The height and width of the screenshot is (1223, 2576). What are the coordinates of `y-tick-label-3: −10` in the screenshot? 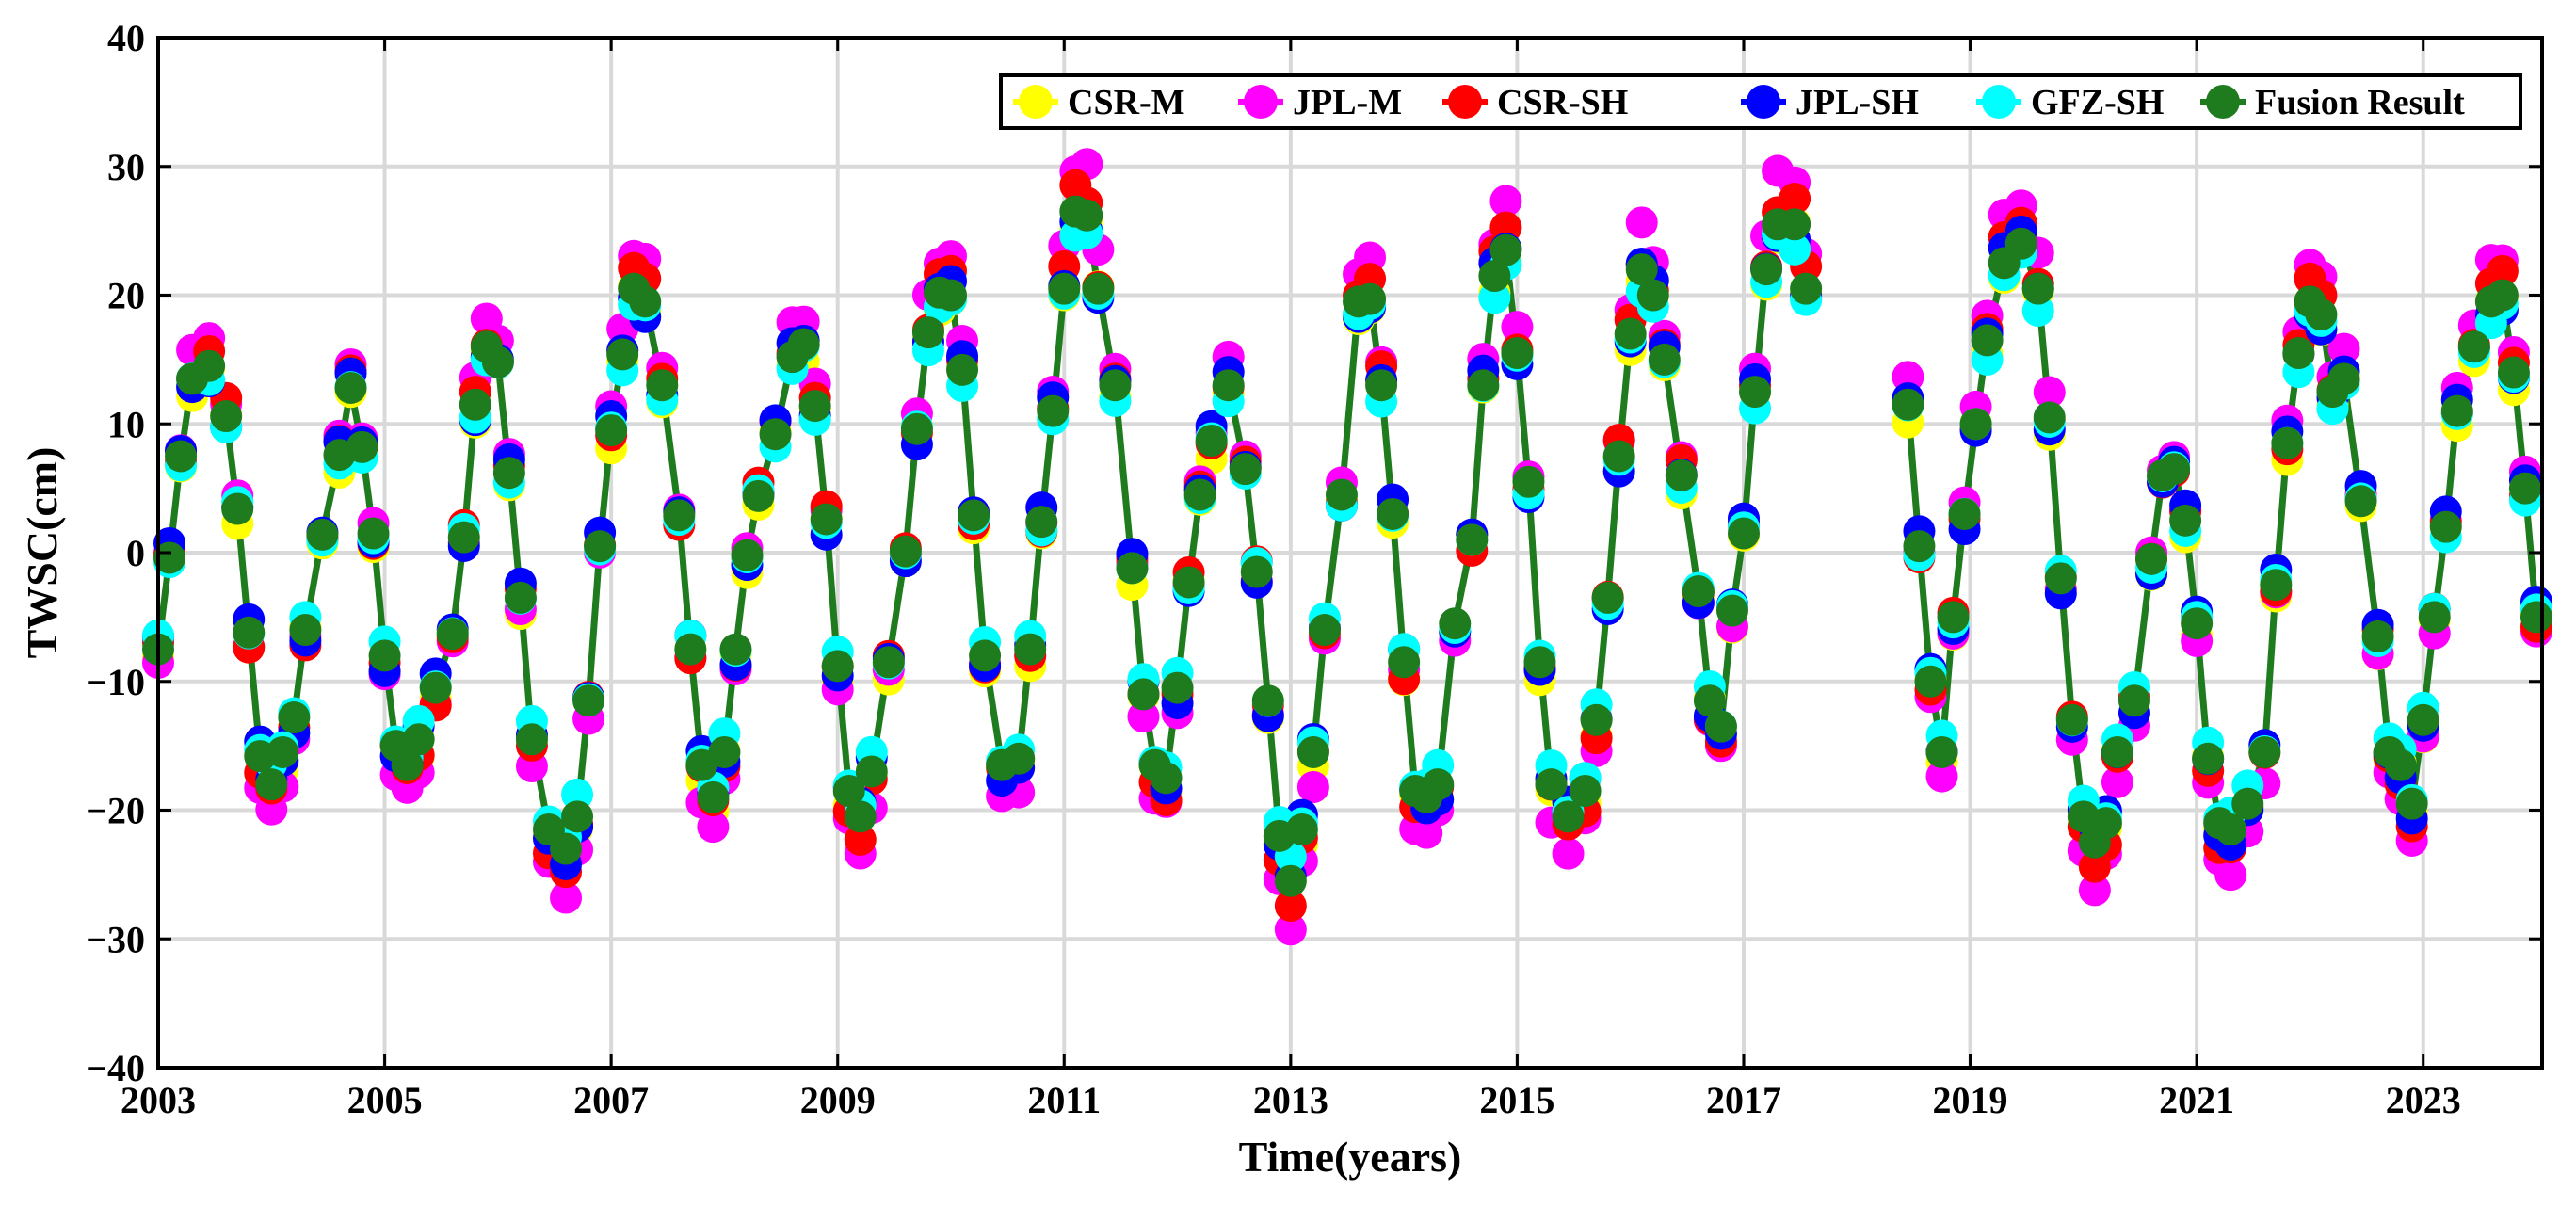 It's located at (115, 682).